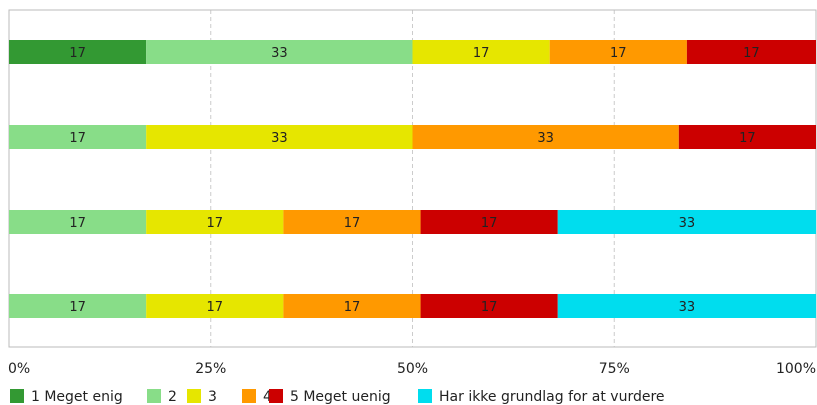  I want to click on x-axis: 0% 25% 50% 75% 100%, so click(412, 369).